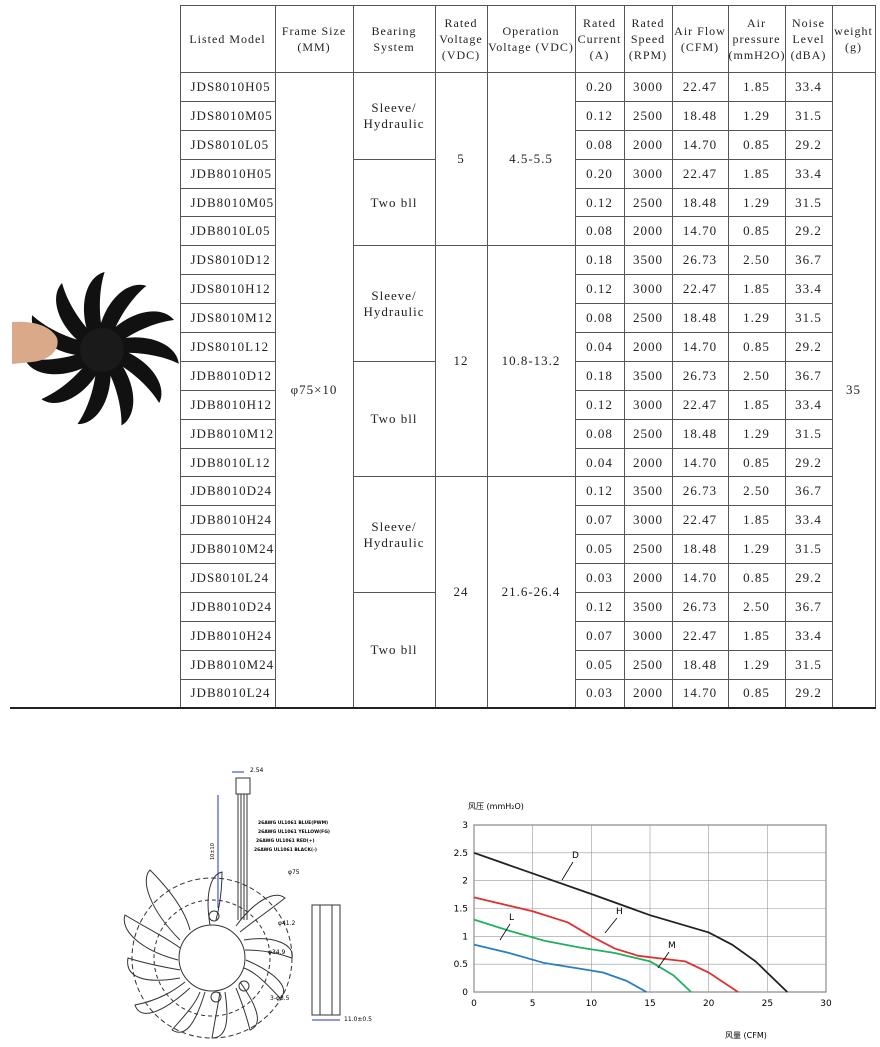 The image size is (880, 1047). I want to click on bearing-cell: Sleeve/ Hydraulic, so click(394, 535).